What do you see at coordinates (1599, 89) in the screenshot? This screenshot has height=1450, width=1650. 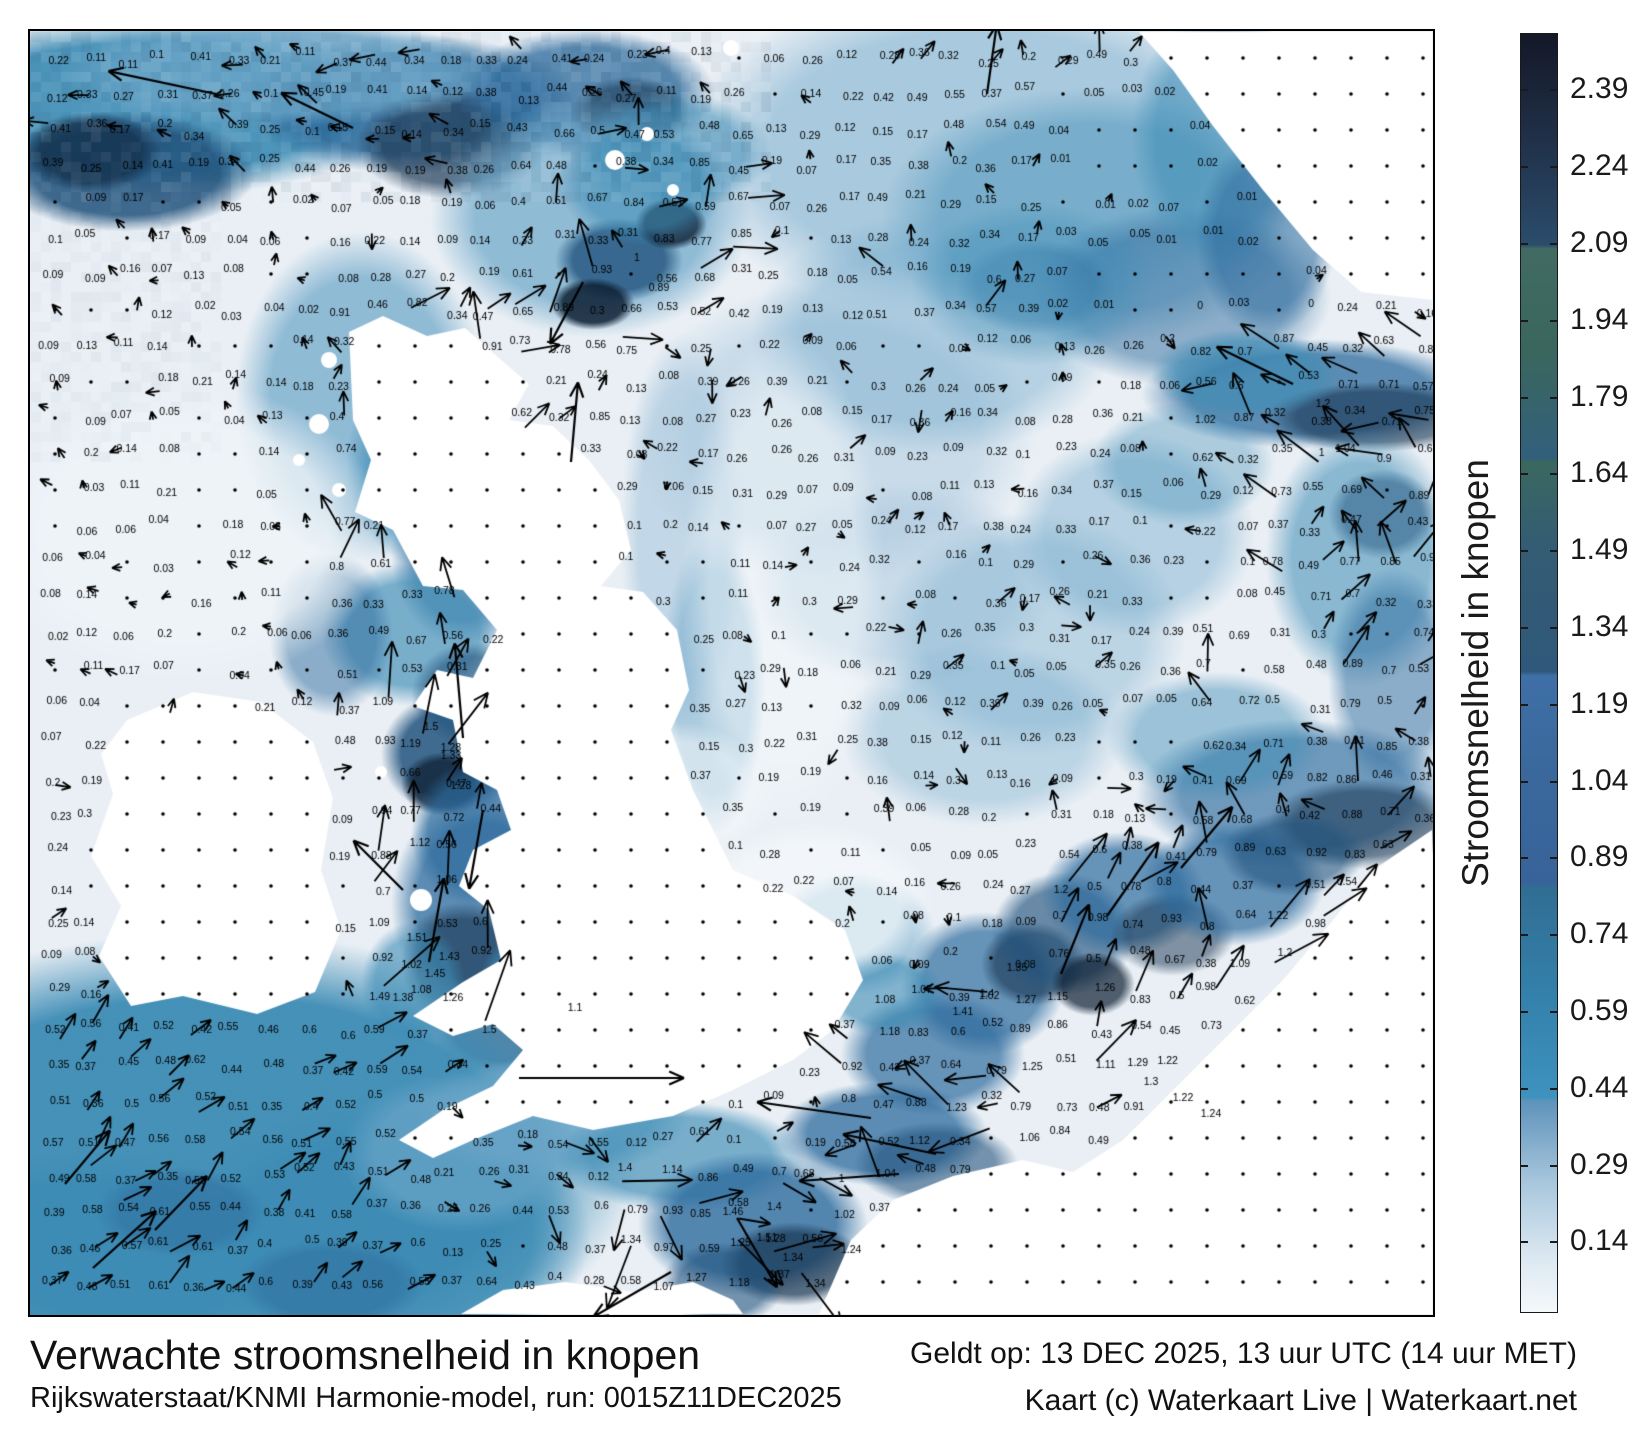 I see `colorbar-tick-label: 2.39` at bounding box center [1599, 89].